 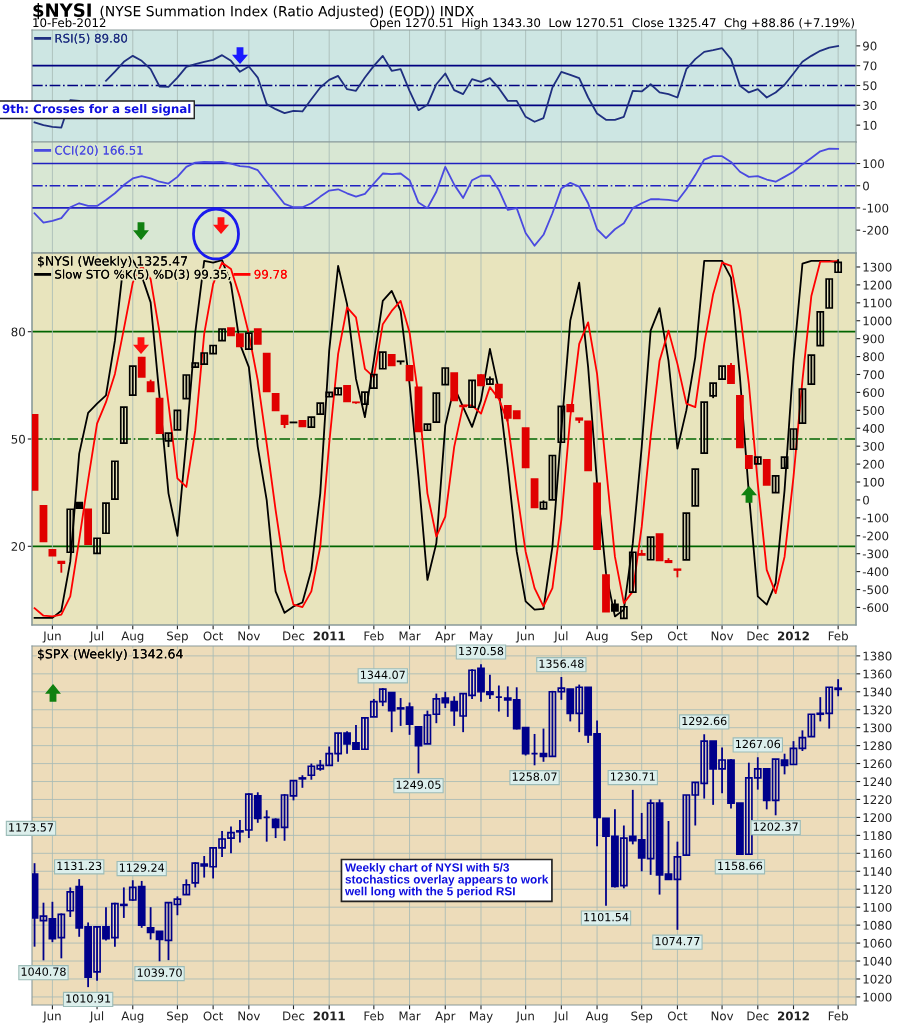 I want to click on x-tick-label: Apr, so click(x=445, y=1017).